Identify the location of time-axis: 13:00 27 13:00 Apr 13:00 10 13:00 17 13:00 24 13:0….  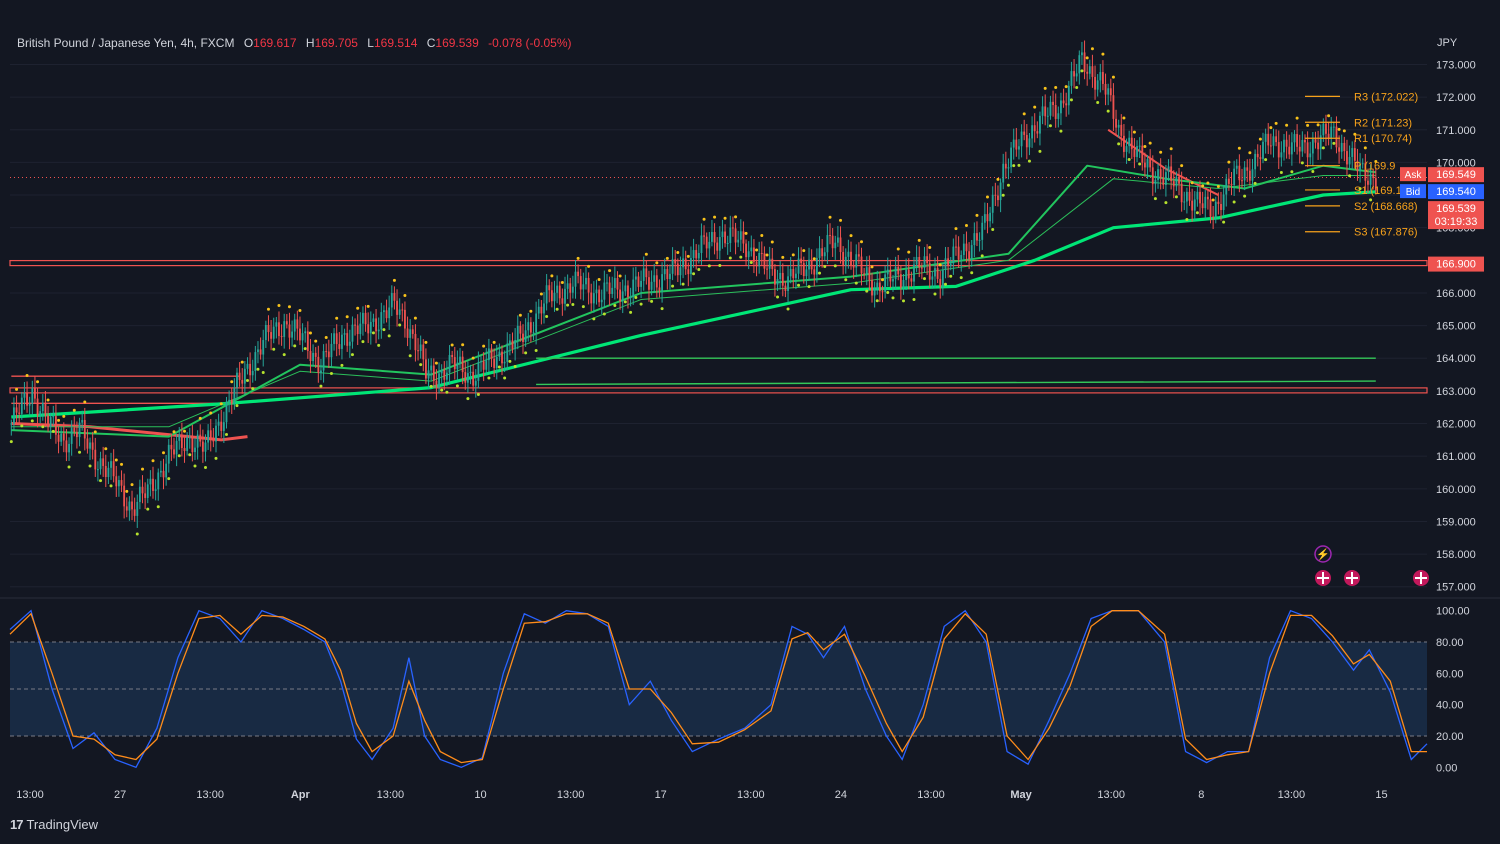
(701, 795).